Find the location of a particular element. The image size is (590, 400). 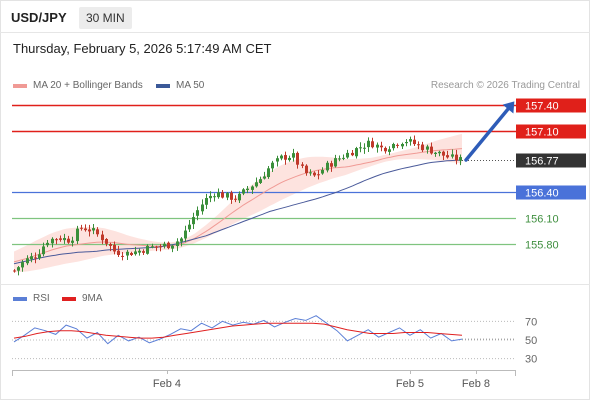

level-box-156.40 is located at coordinates (551, 192).